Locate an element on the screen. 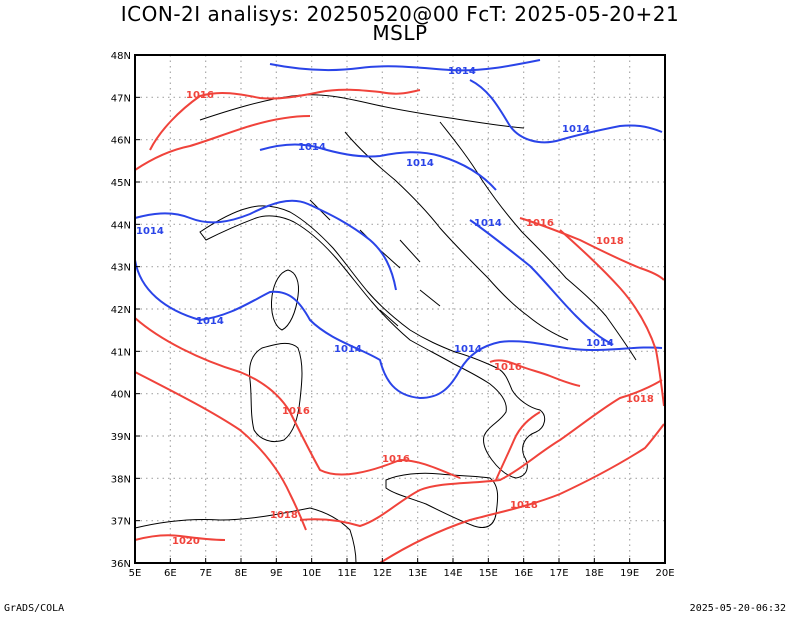  alpine-borders is located at coordinates (362, 111).